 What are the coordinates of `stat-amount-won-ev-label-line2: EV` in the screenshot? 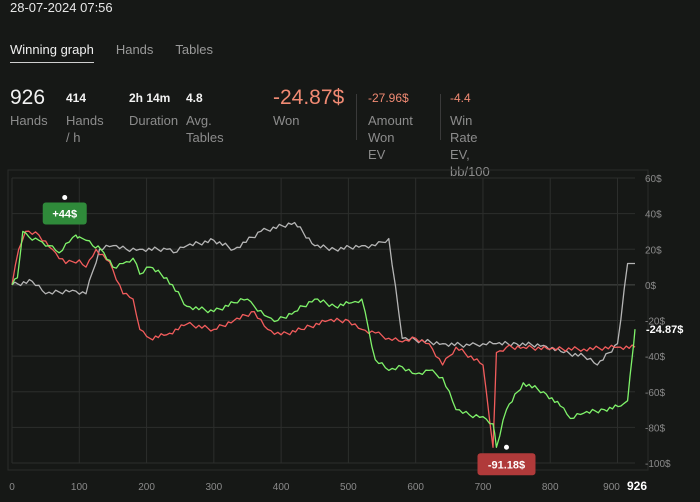 It's located at (377, 154).